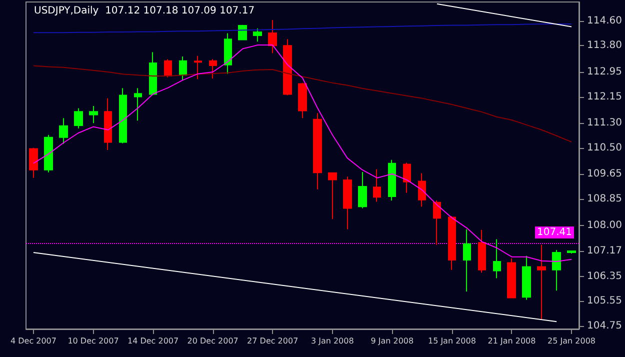  Describe the element at coordinates (93, 341) in the screenshot. I see `x-tick-label: 10 Dec 2007` at that location.